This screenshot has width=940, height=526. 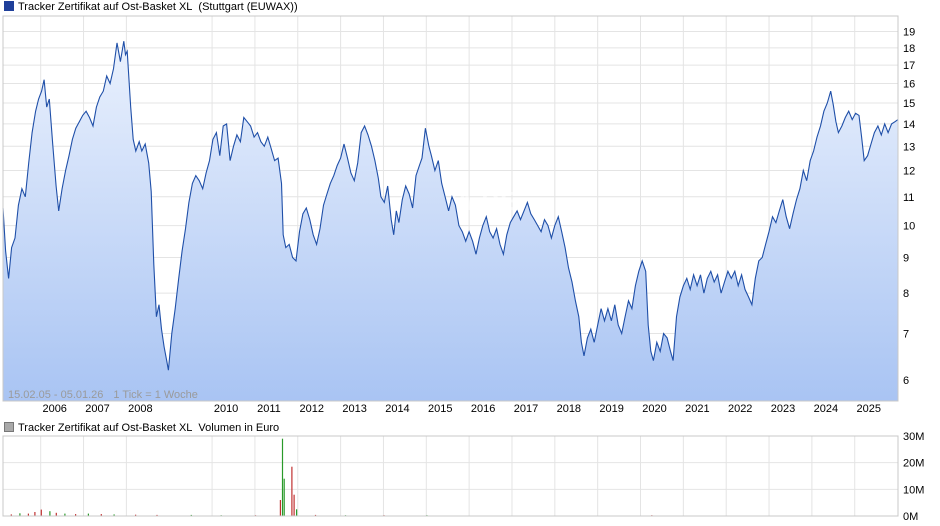 I want to click on volume-y-tick-label: 10M, so click(x=913, y=490).